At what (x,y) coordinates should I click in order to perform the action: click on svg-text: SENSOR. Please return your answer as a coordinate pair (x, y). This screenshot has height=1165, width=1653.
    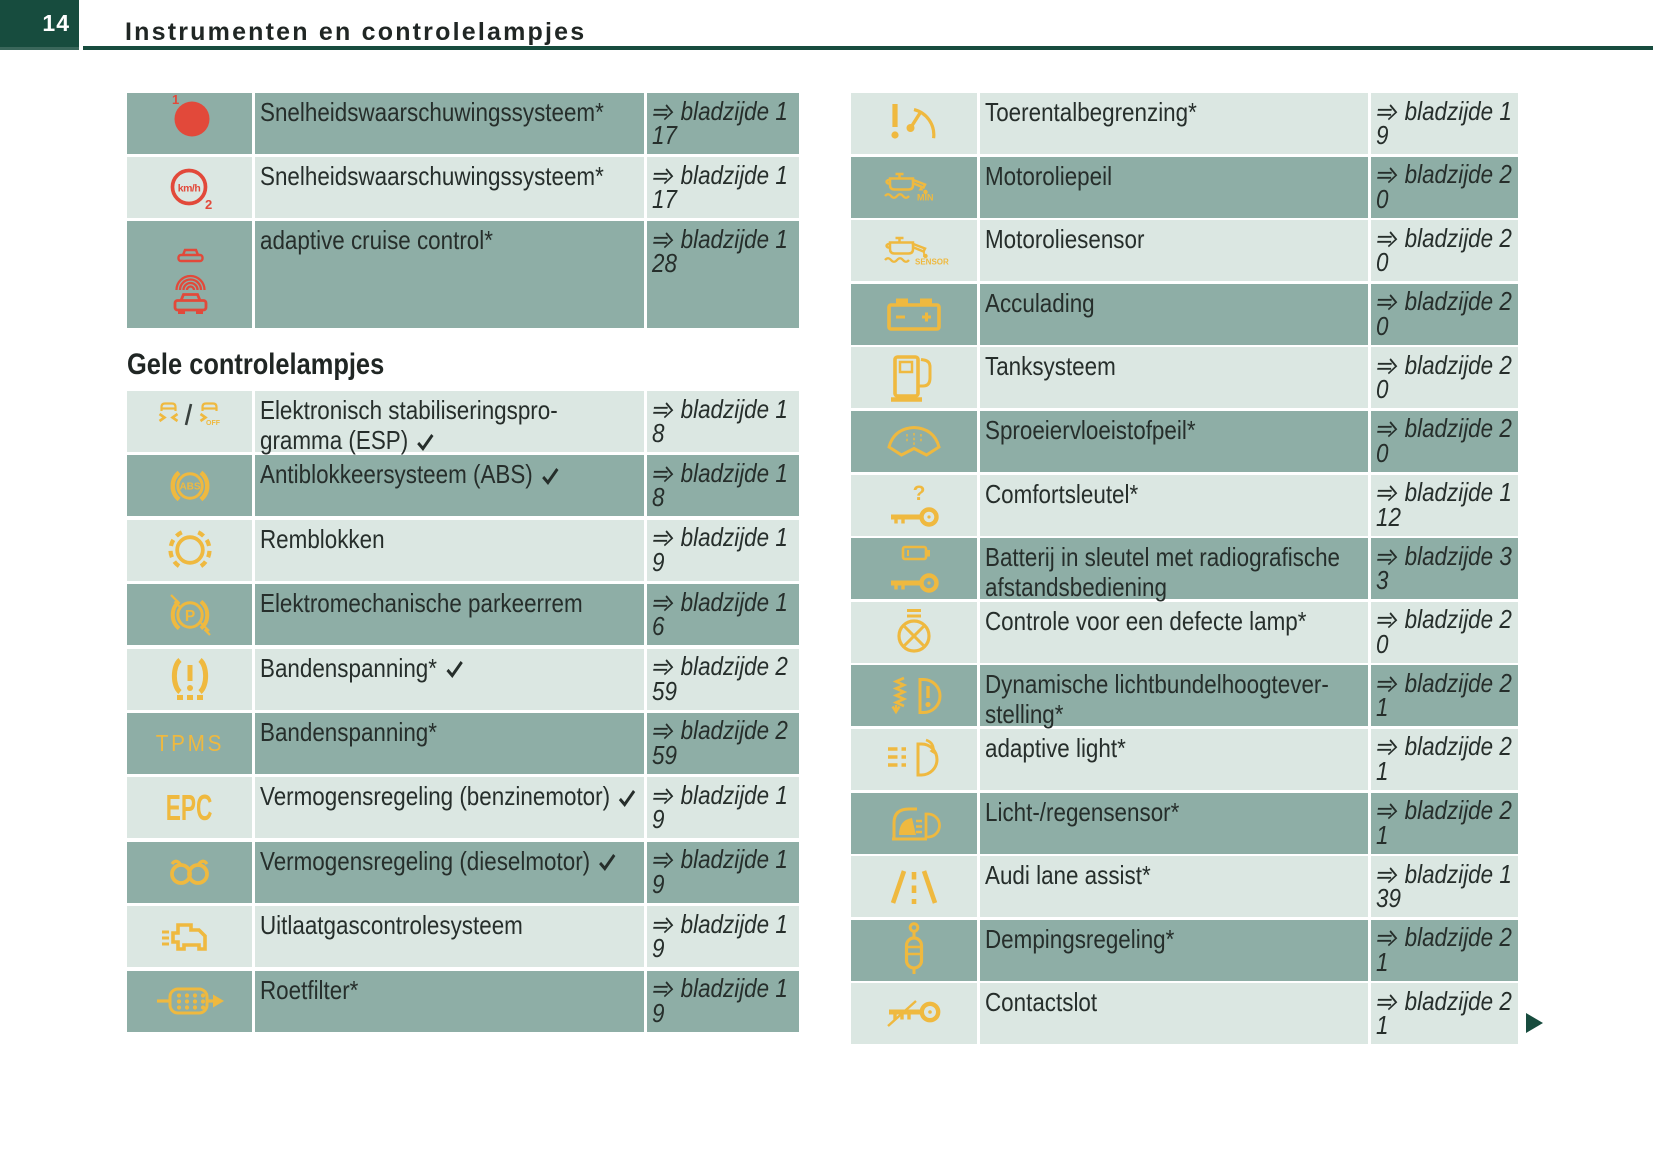
    Looking at the image, I should click on (932, 261).